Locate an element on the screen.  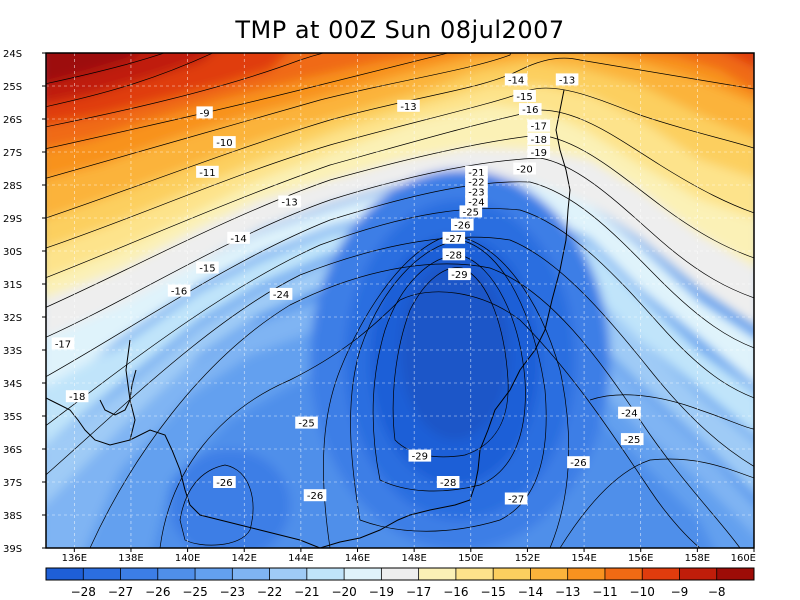
colorbar-label: −8 is located at coordinates (717, 592).